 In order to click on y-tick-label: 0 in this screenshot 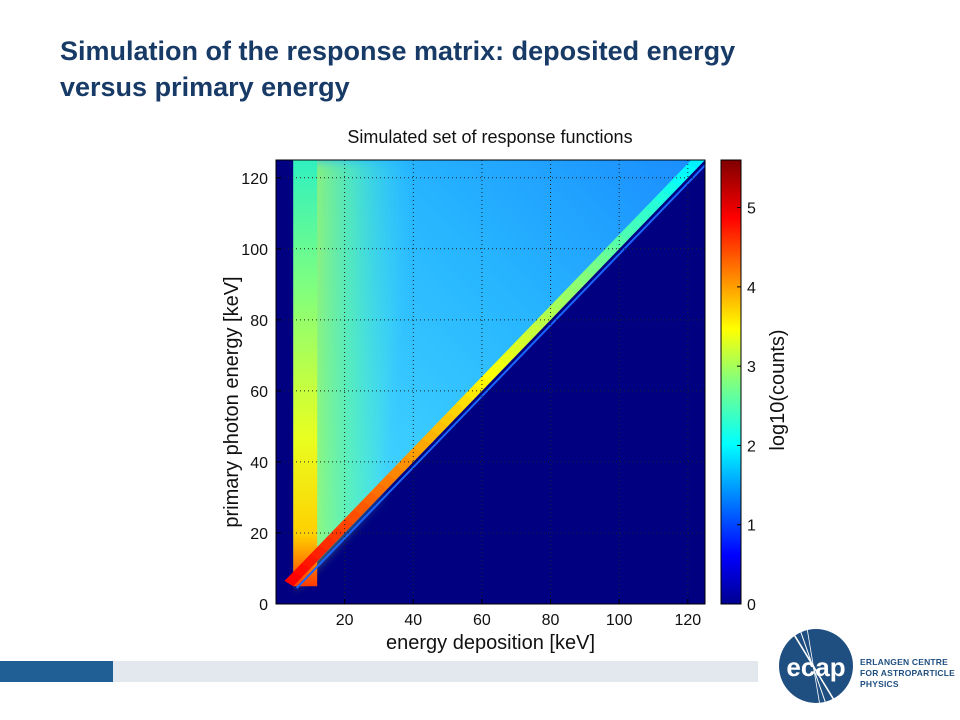, I will do `click(263, 605)`.